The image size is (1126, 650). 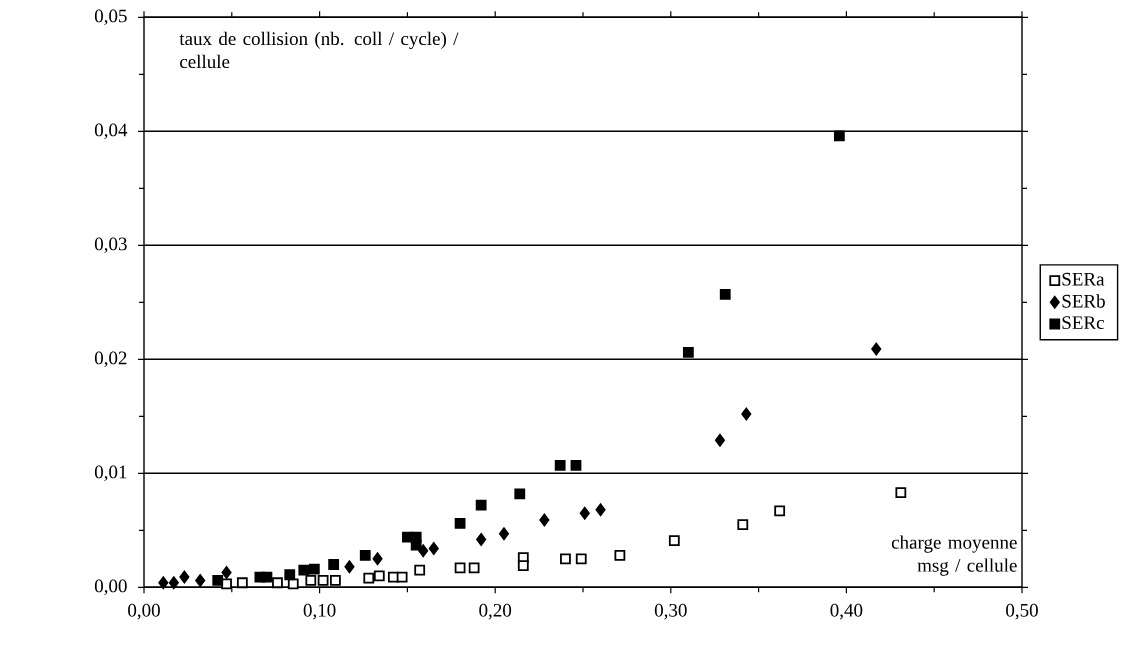 What do you see at coordinates (110, 359) in the screenshot?
I see `y-tick-label: 0,02` at bounding box center [110, 359].